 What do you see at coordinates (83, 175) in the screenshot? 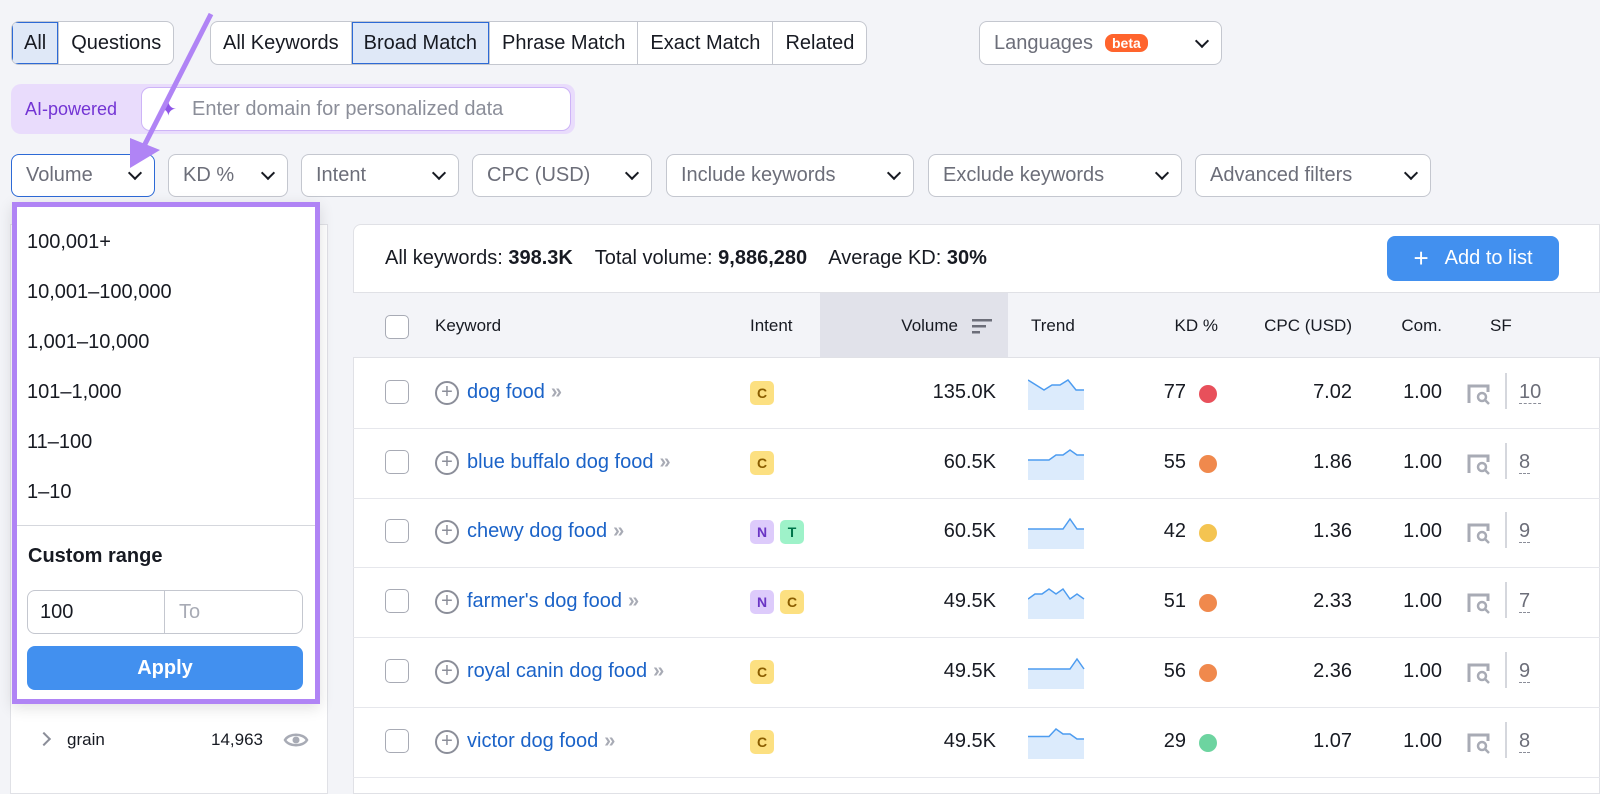
I see `filter-volume: Volume` at bounding box center [83, 175].